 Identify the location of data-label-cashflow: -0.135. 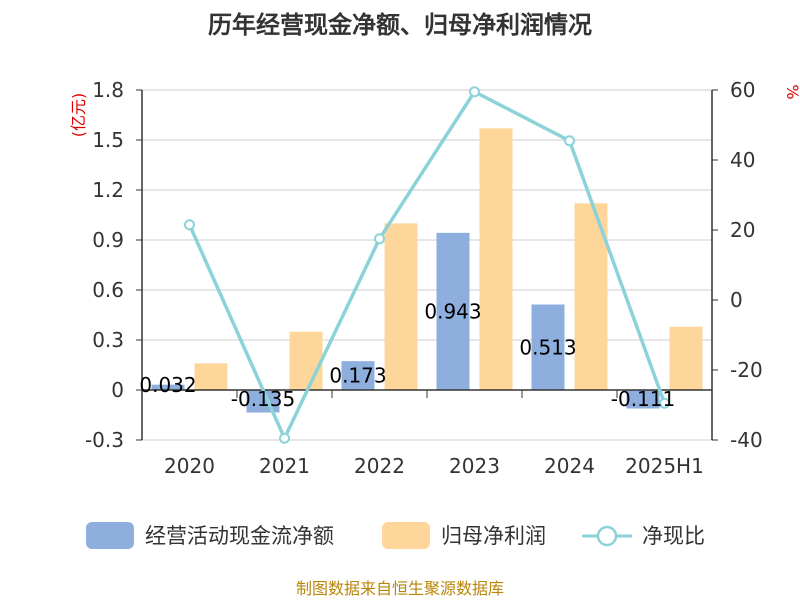
(263, 399).